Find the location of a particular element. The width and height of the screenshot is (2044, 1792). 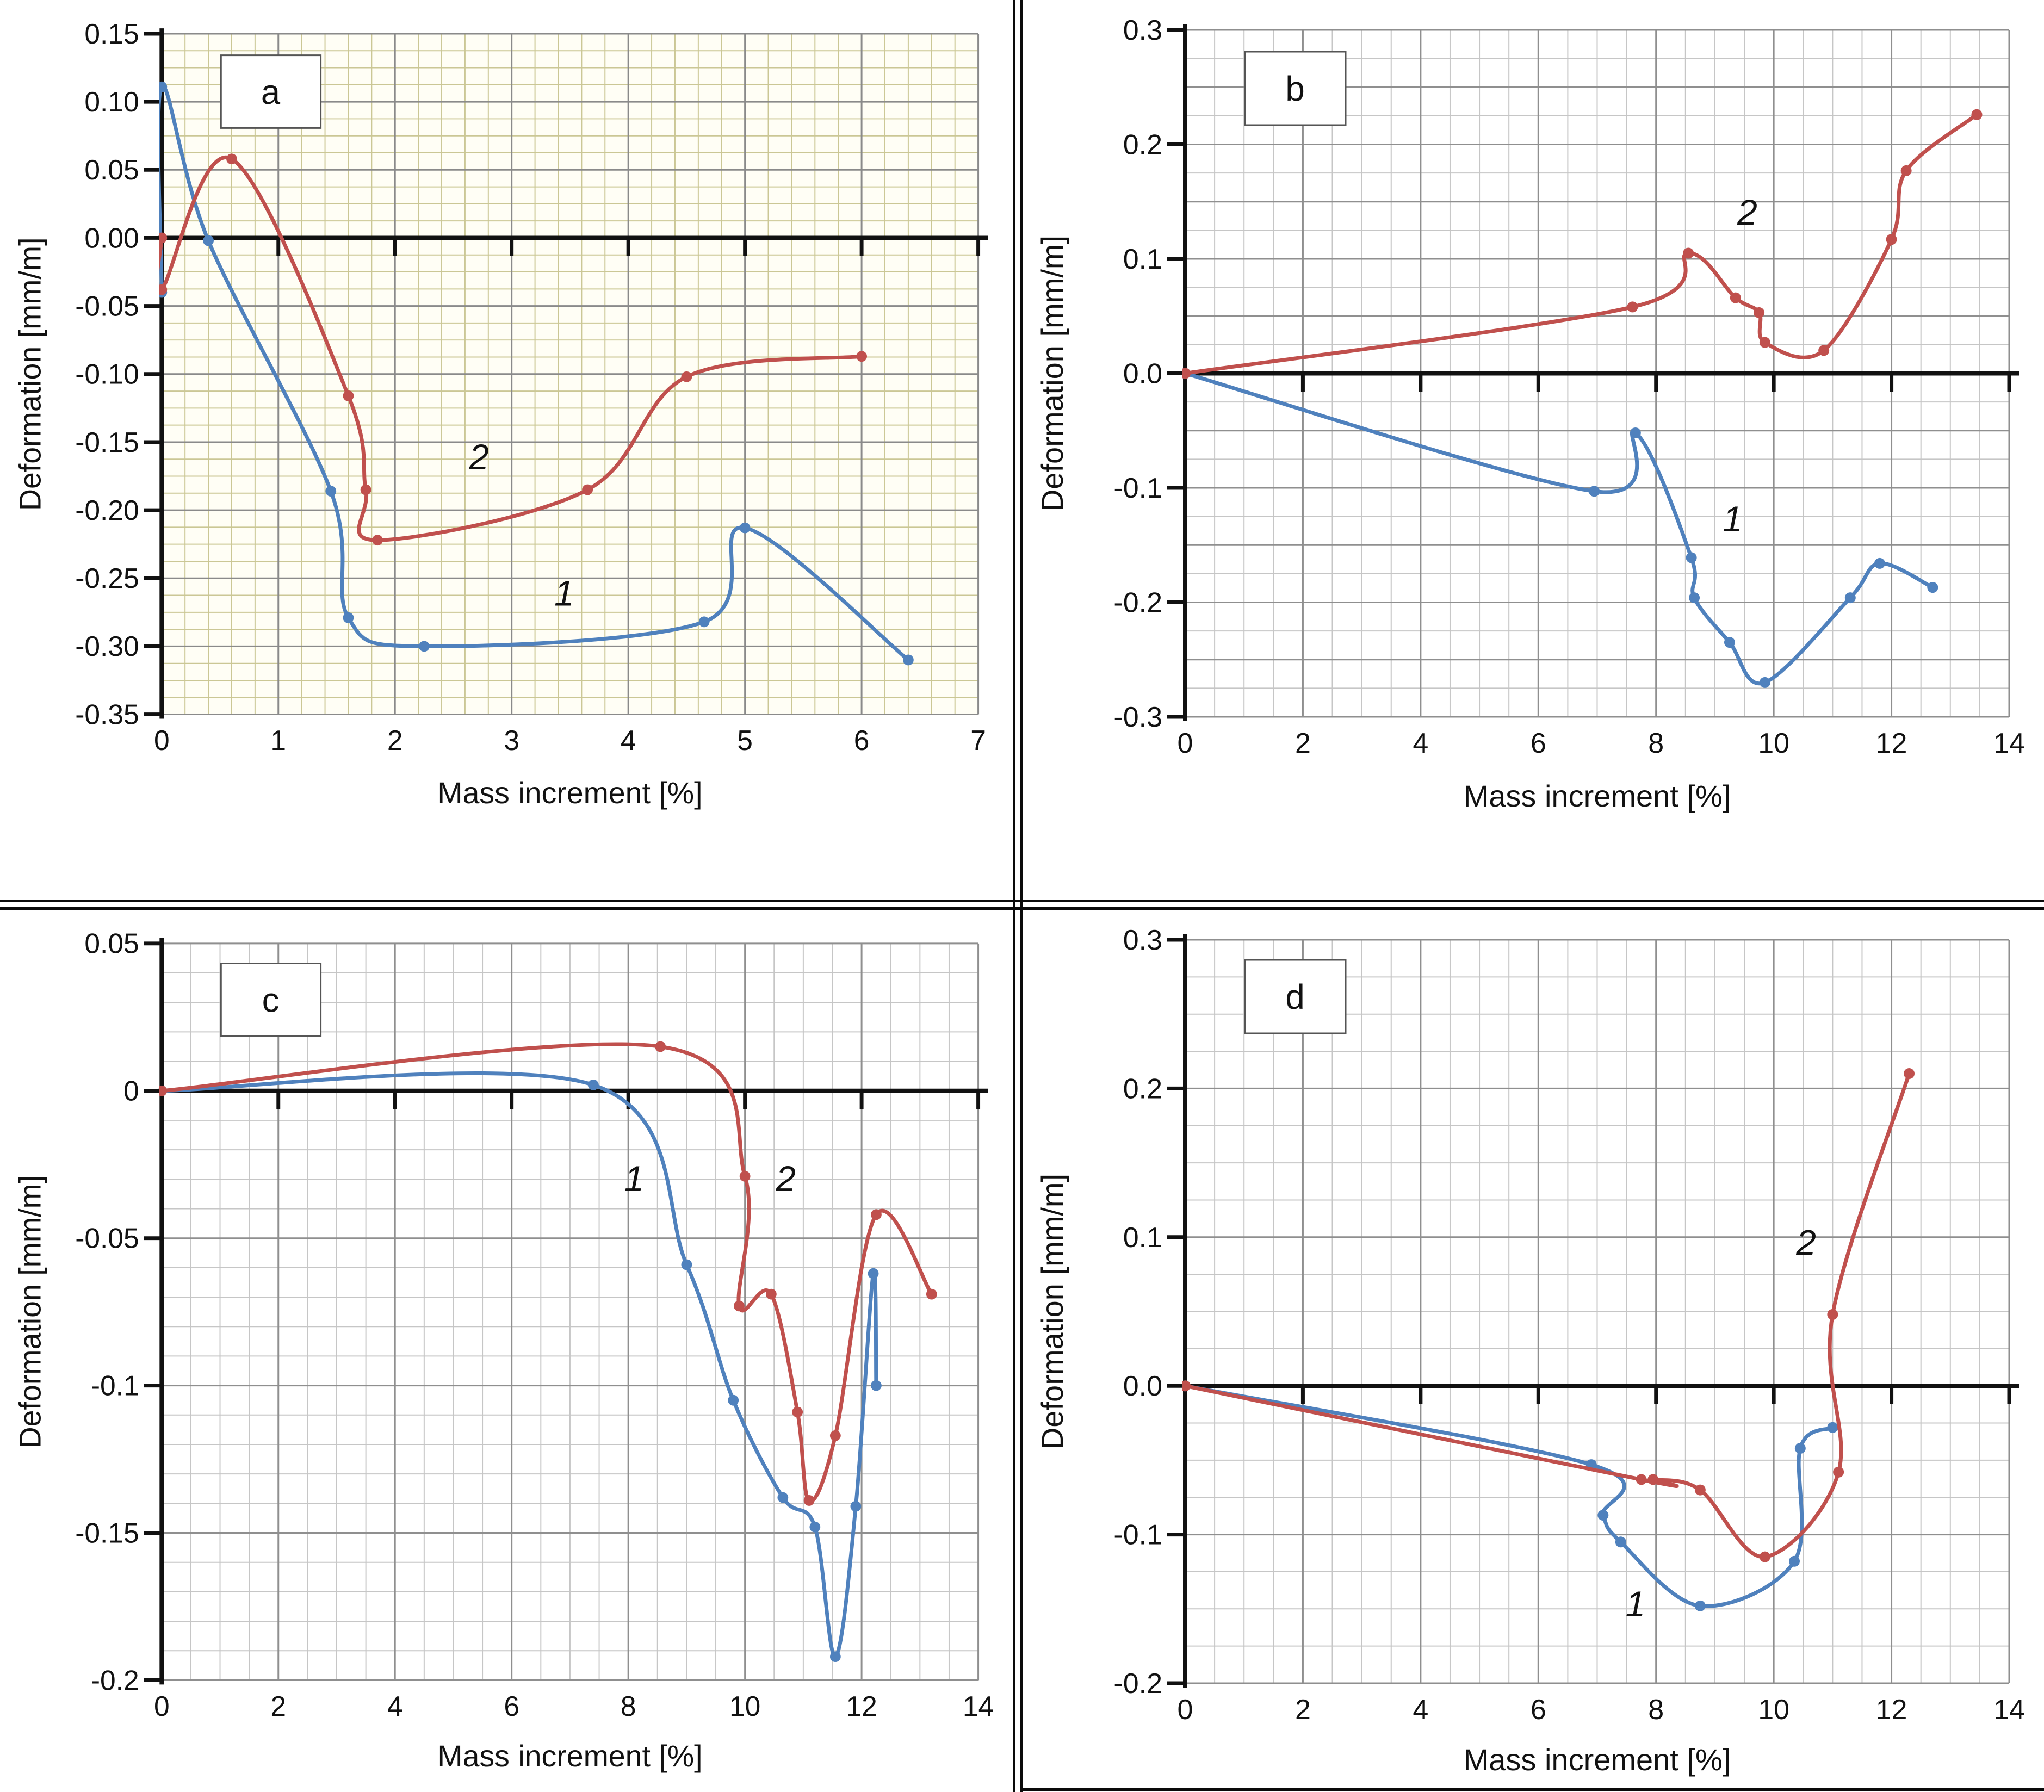

x-axis-title: Mass increment [%] is located at coordinates (1597, 1760).